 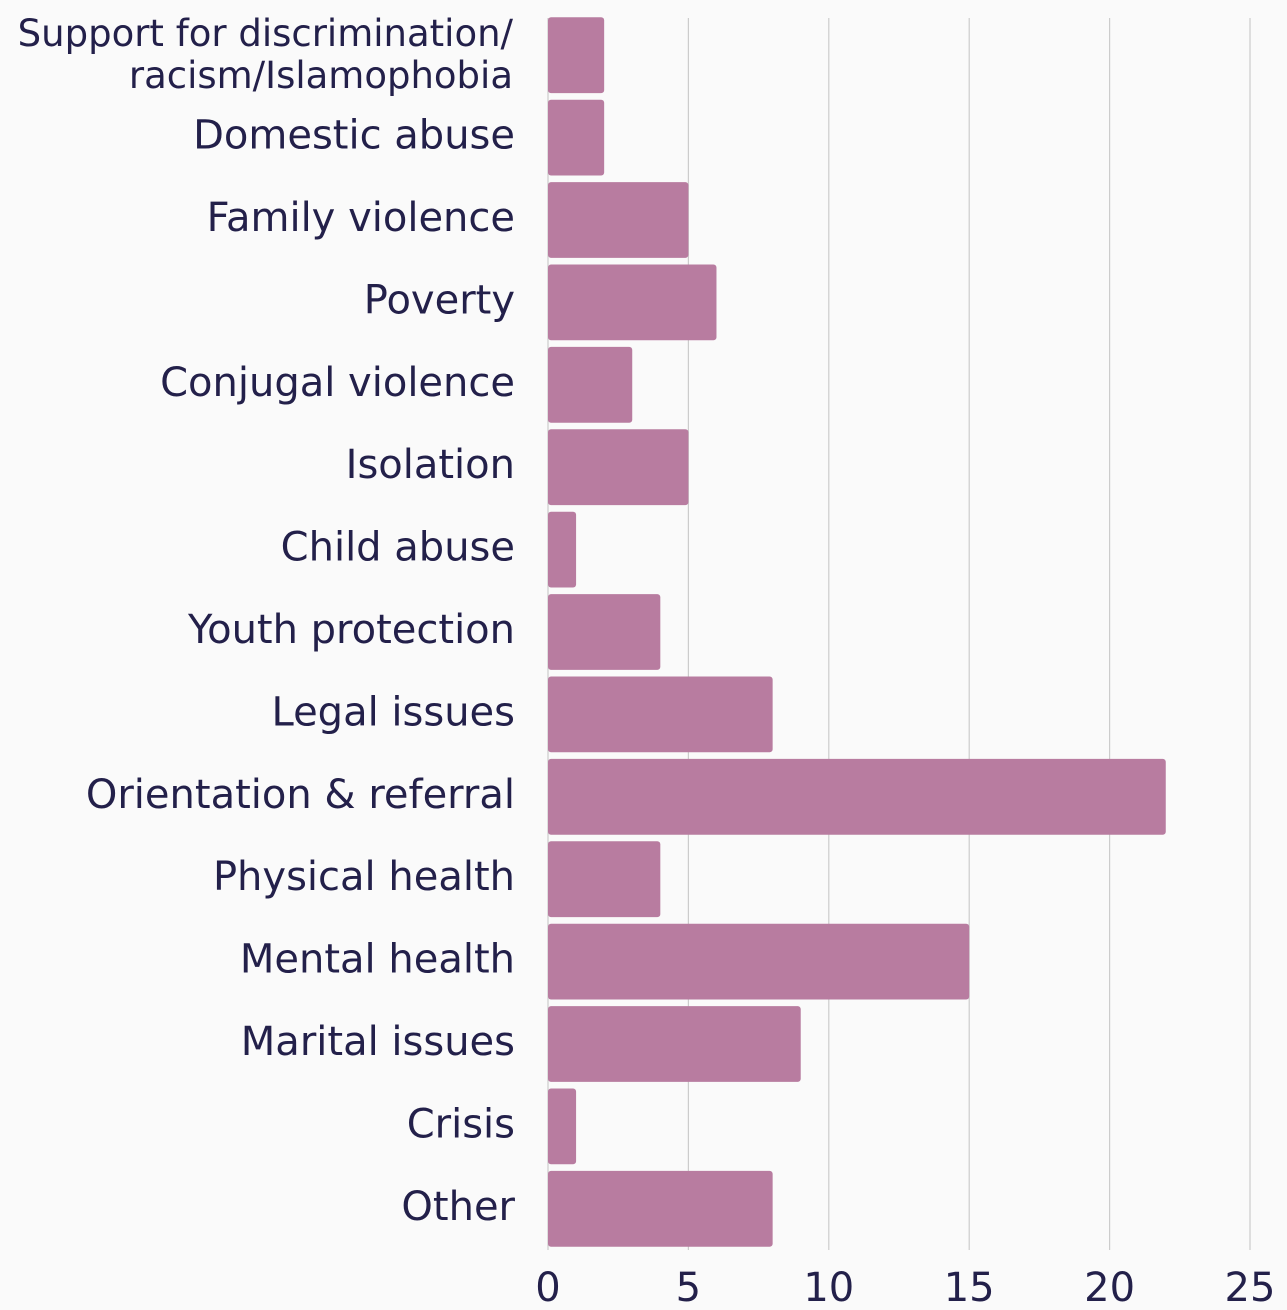 I want to click on y-tick-label: Conjugal violence, so click(x=337, y=383).